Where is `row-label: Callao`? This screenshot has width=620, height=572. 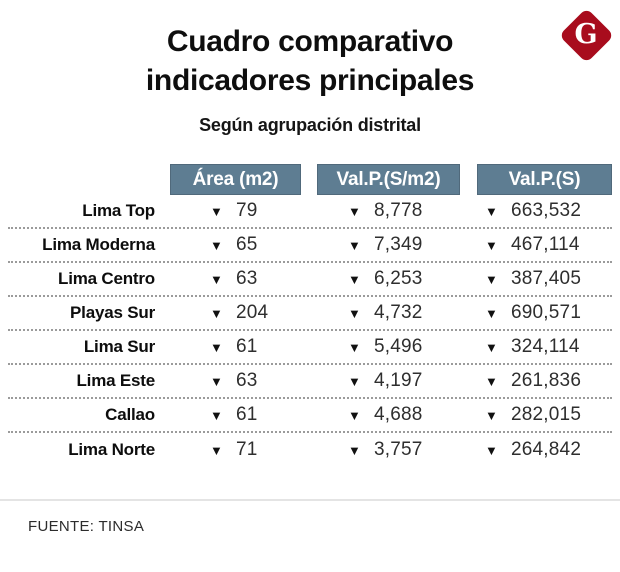
row-label: Callao is located at coordinates (130, 414).